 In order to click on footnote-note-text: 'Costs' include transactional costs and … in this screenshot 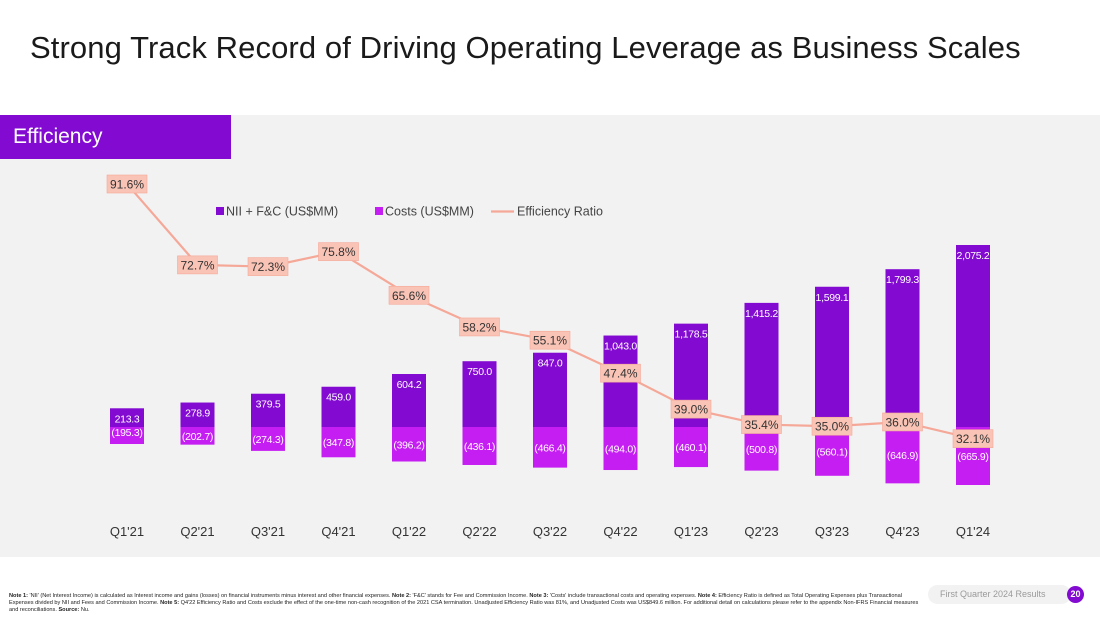, I will do `click(623, 596)`.